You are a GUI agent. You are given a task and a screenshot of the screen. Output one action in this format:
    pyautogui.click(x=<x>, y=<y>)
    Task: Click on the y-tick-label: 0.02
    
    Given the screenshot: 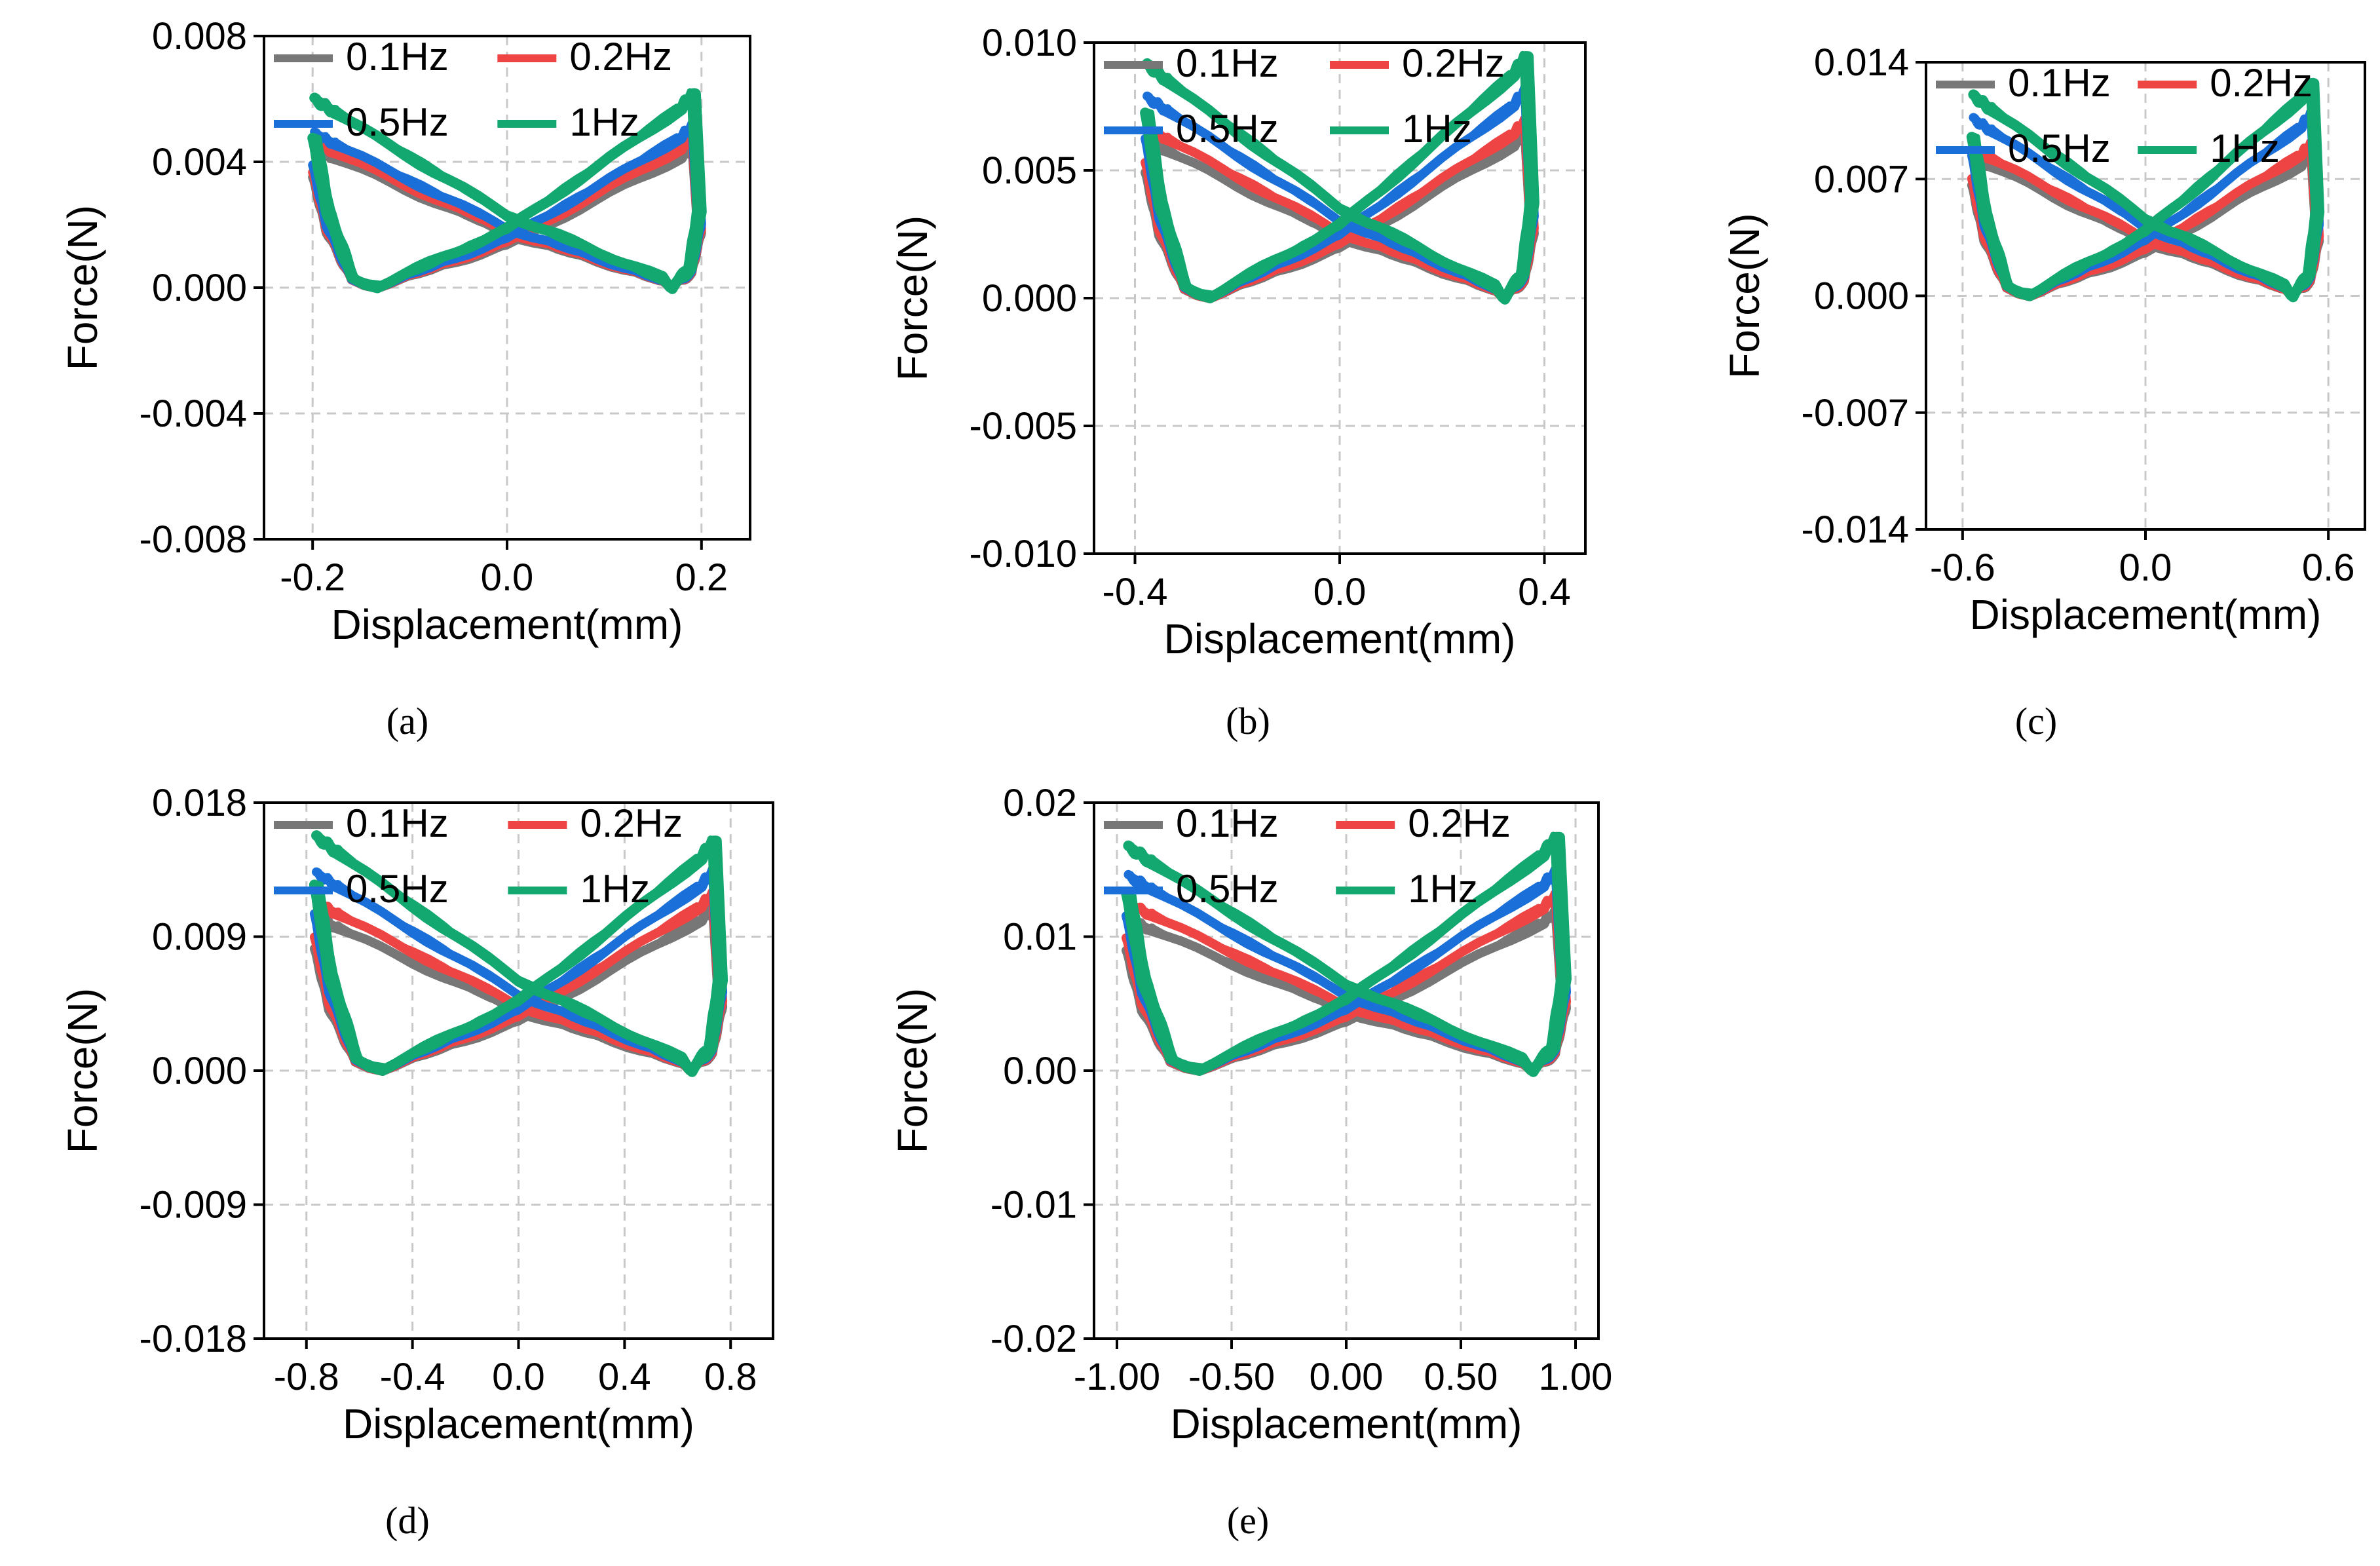 What is the action you would take?
    pyautogui.click(x=1040, y=803)
    